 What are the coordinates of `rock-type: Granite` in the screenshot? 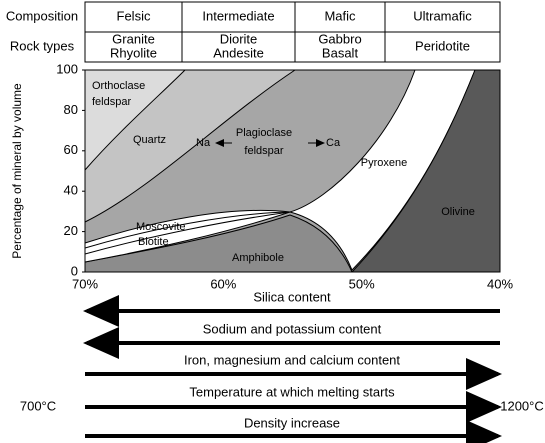 It's located at (133, 38).